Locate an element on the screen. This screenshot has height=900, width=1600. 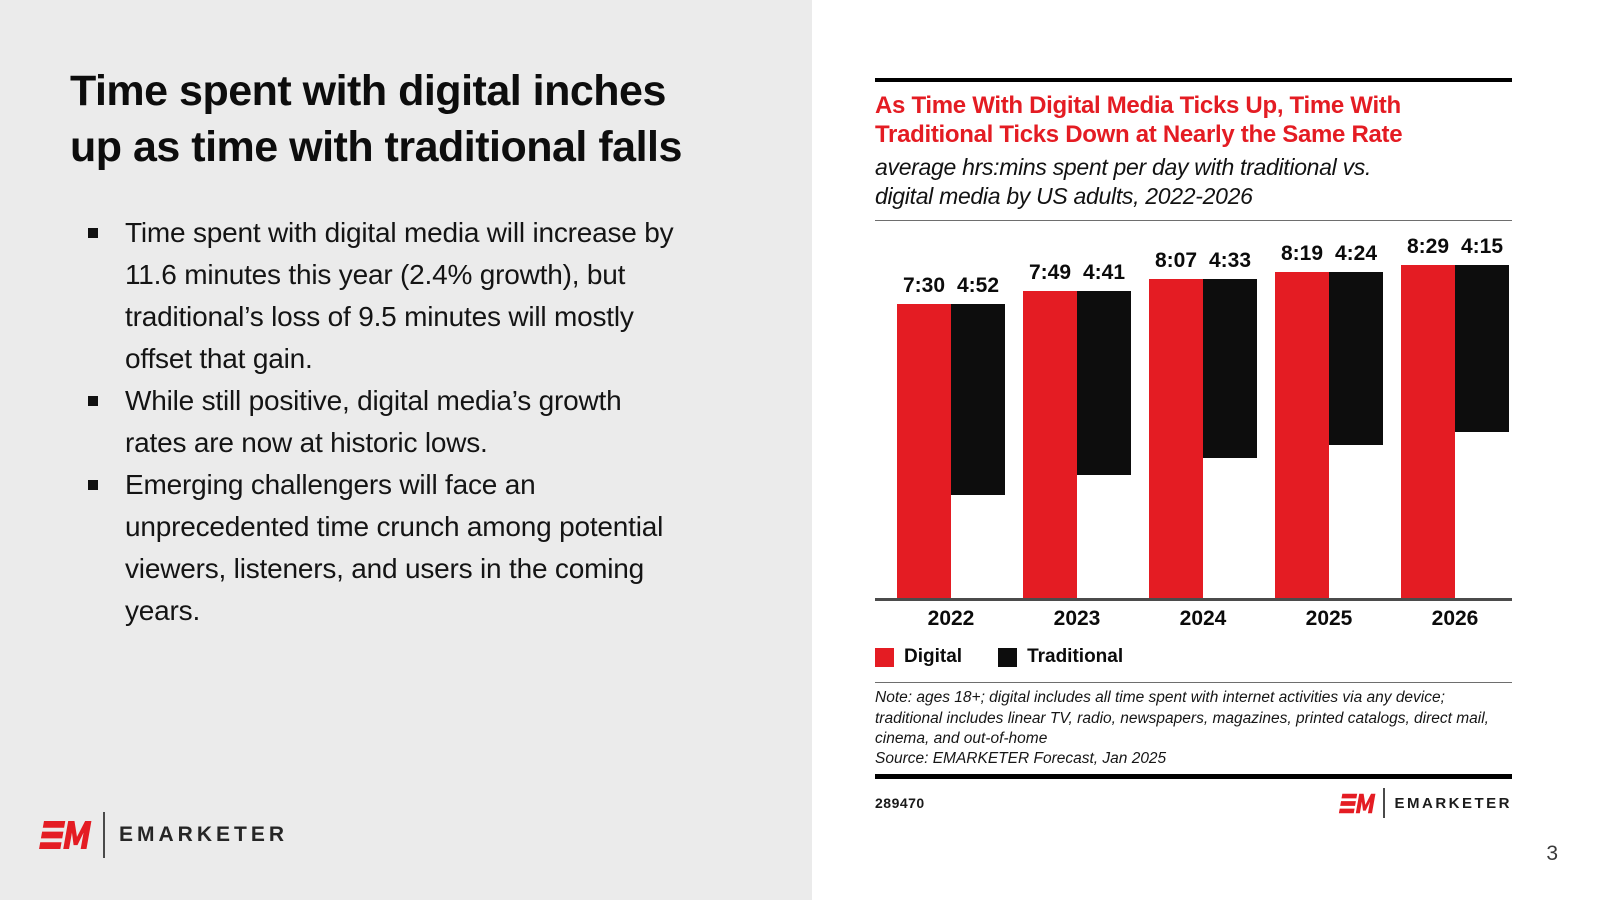
chart-legend: Digital Traditional is located at coordinates (1193, 657).